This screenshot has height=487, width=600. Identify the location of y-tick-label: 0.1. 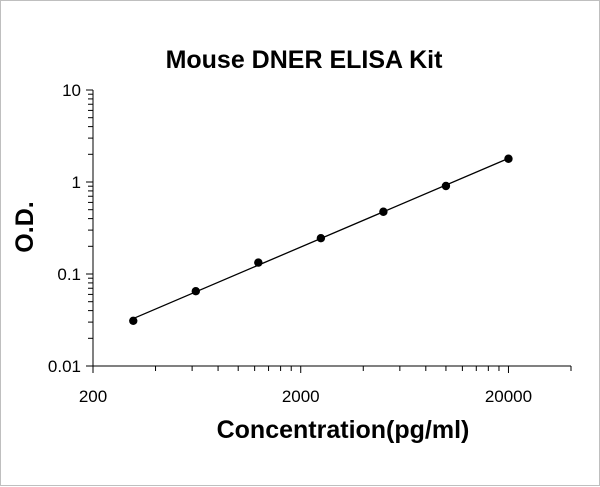
(69, 274).